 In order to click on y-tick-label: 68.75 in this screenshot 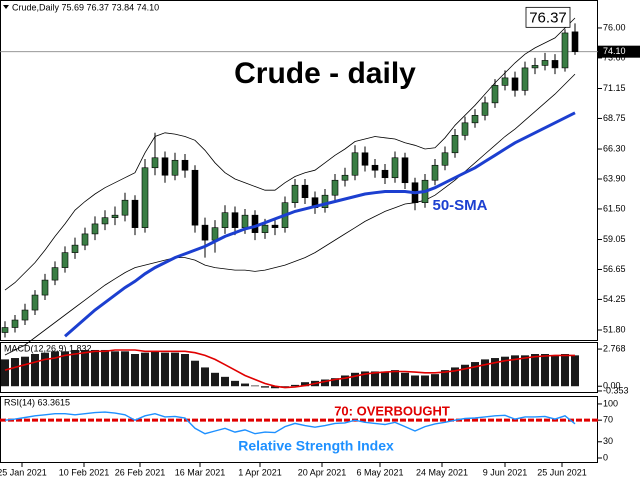, I will do `click(614, 118)`.